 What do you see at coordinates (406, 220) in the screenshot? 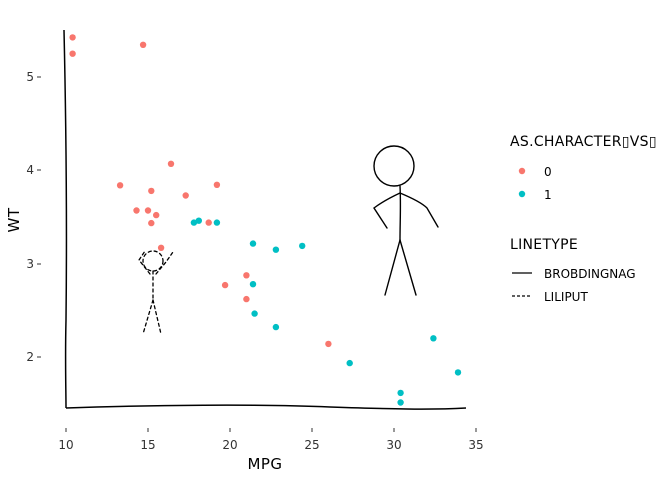
I see `stick-figure-large` at bounding box center [406, 220].